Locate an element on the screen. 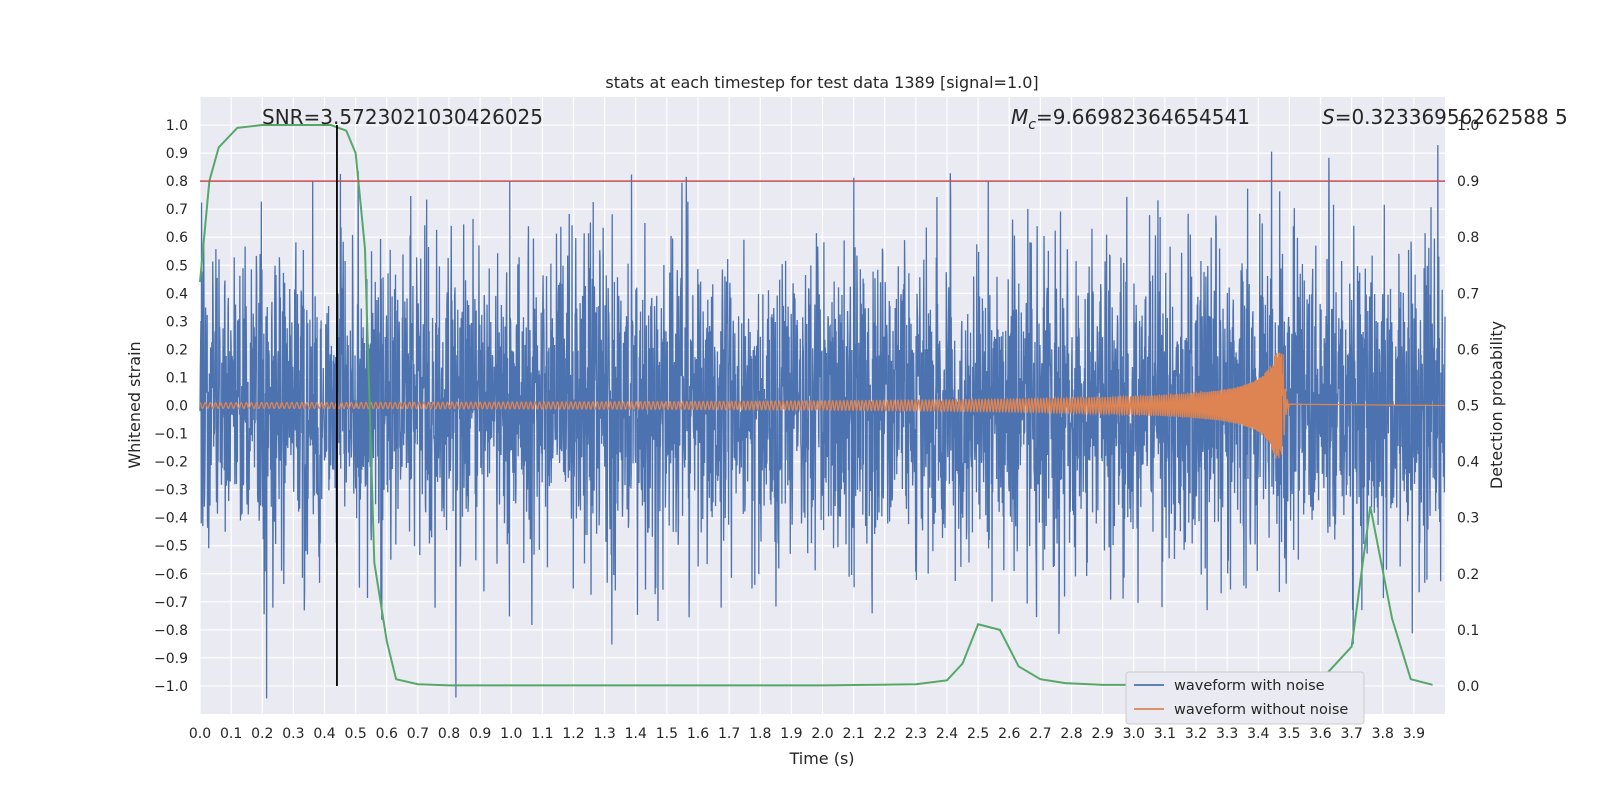 This screenshot has height=800, width=1600. x-tick-label: 0.4 is located at coordinates (324, 734).